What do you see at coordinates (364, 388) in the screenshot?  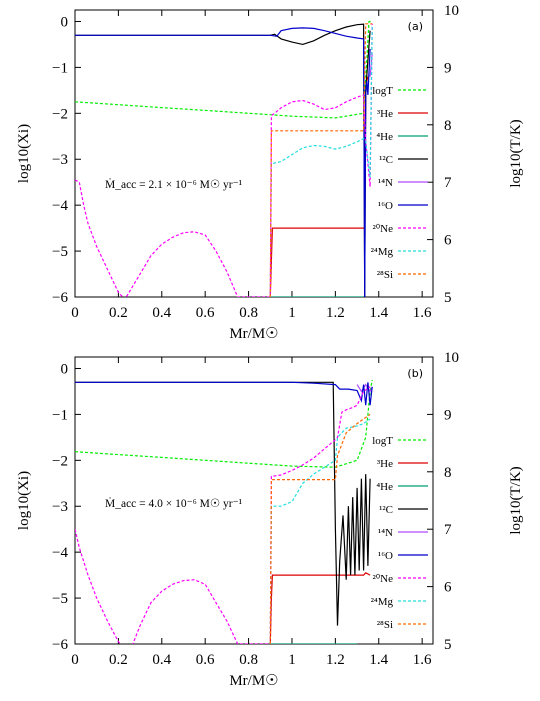 I see `series-line-N14` at bounding box center [364, 388].